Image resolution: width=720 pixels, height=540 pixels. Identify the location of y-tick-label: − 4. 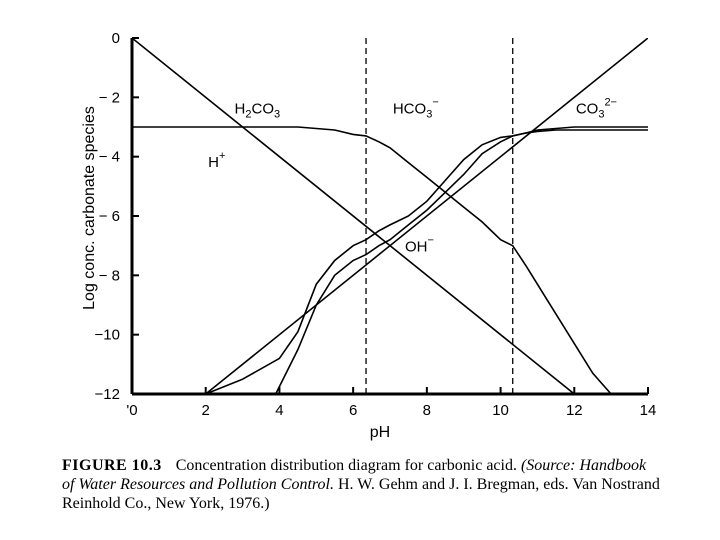
(109, 157).